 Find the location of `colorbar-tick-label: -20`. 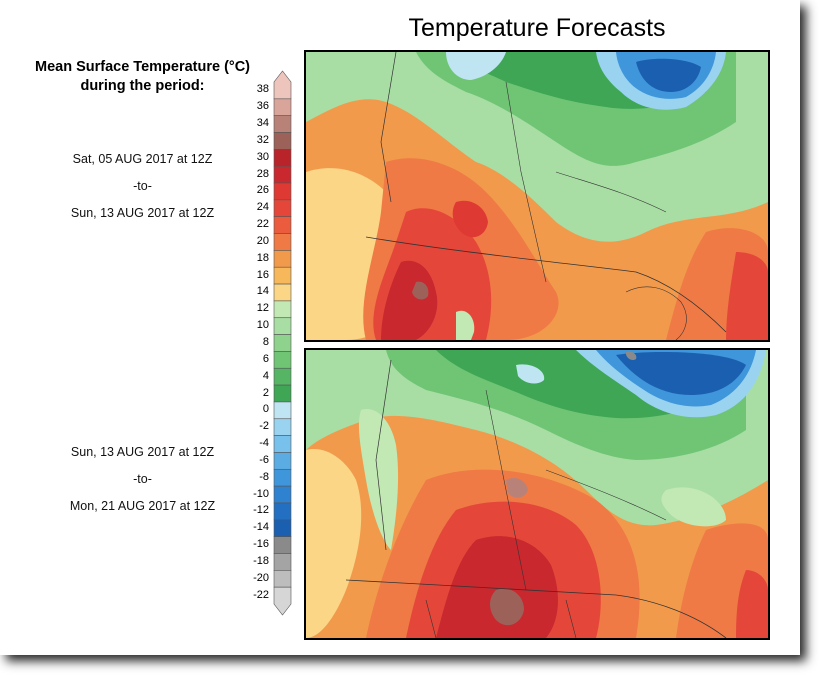

colorbar-tick-label: -20 is located at coordinates (261, 577).